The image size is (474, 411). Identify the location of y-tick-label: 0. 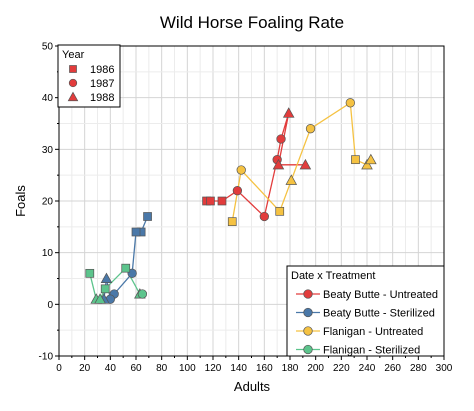
(50, 305).